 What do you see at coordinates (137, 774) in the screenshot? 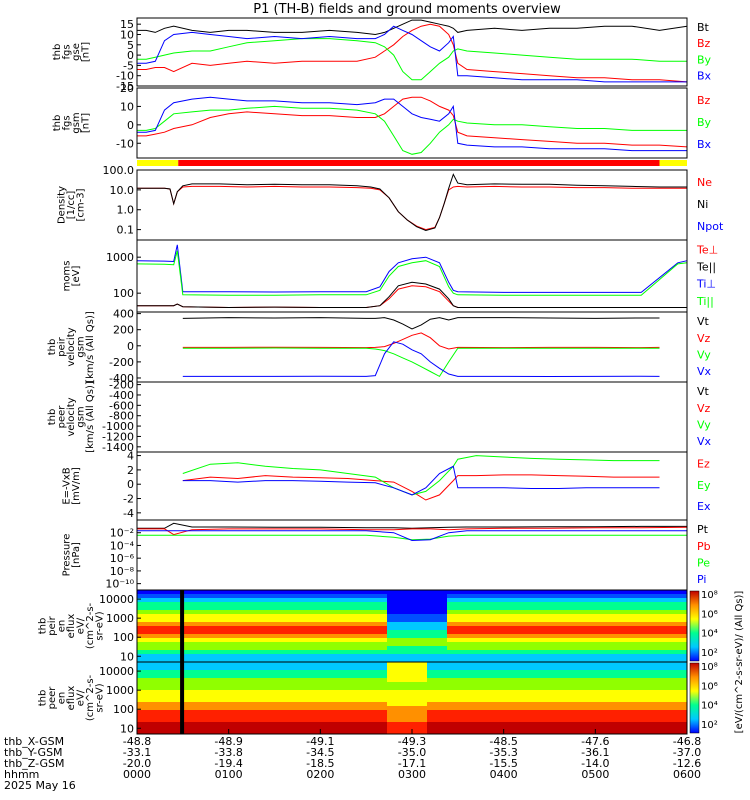
I see `x-tick-label: 0000` at bounding box center [137, 774].